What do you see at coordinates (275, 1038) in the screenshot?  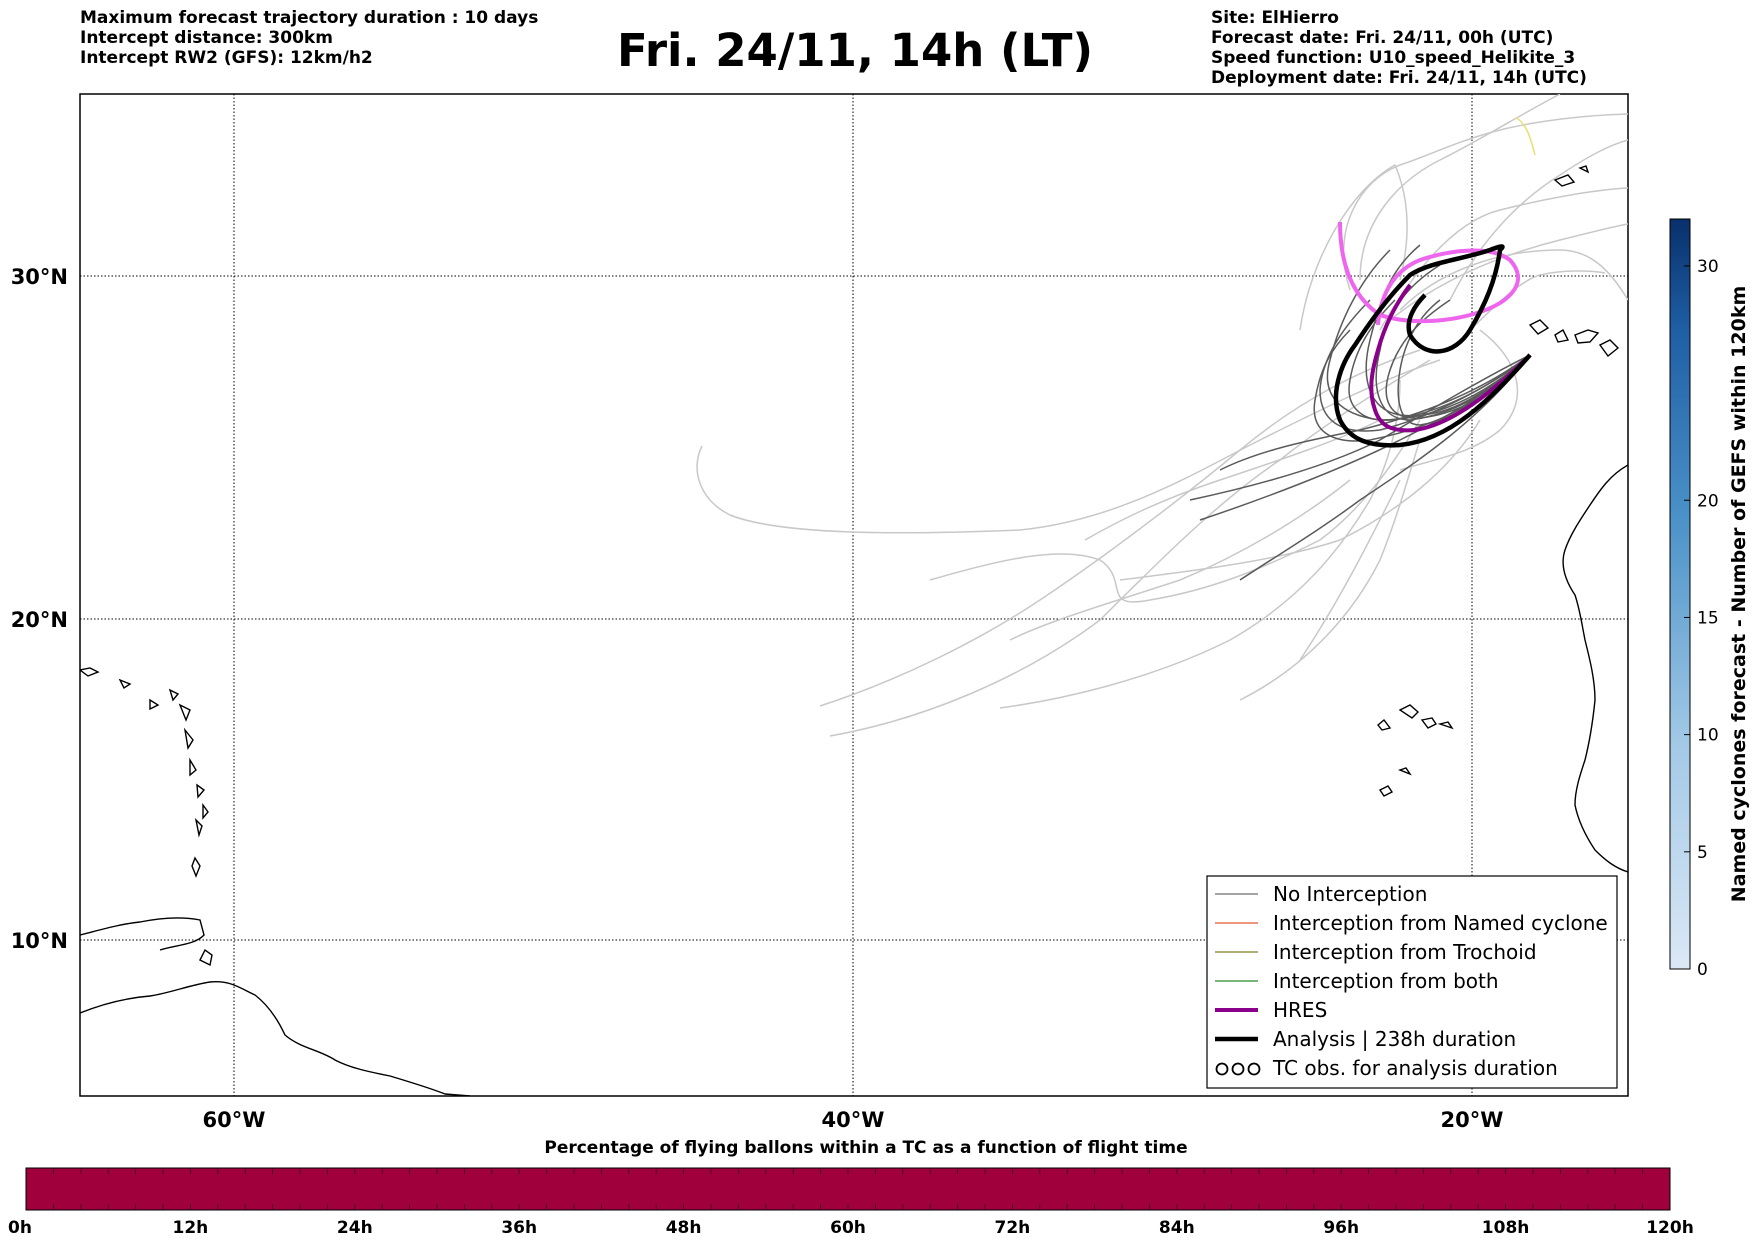 I see `coastline-south-america` at bounding box center [275, 1038].